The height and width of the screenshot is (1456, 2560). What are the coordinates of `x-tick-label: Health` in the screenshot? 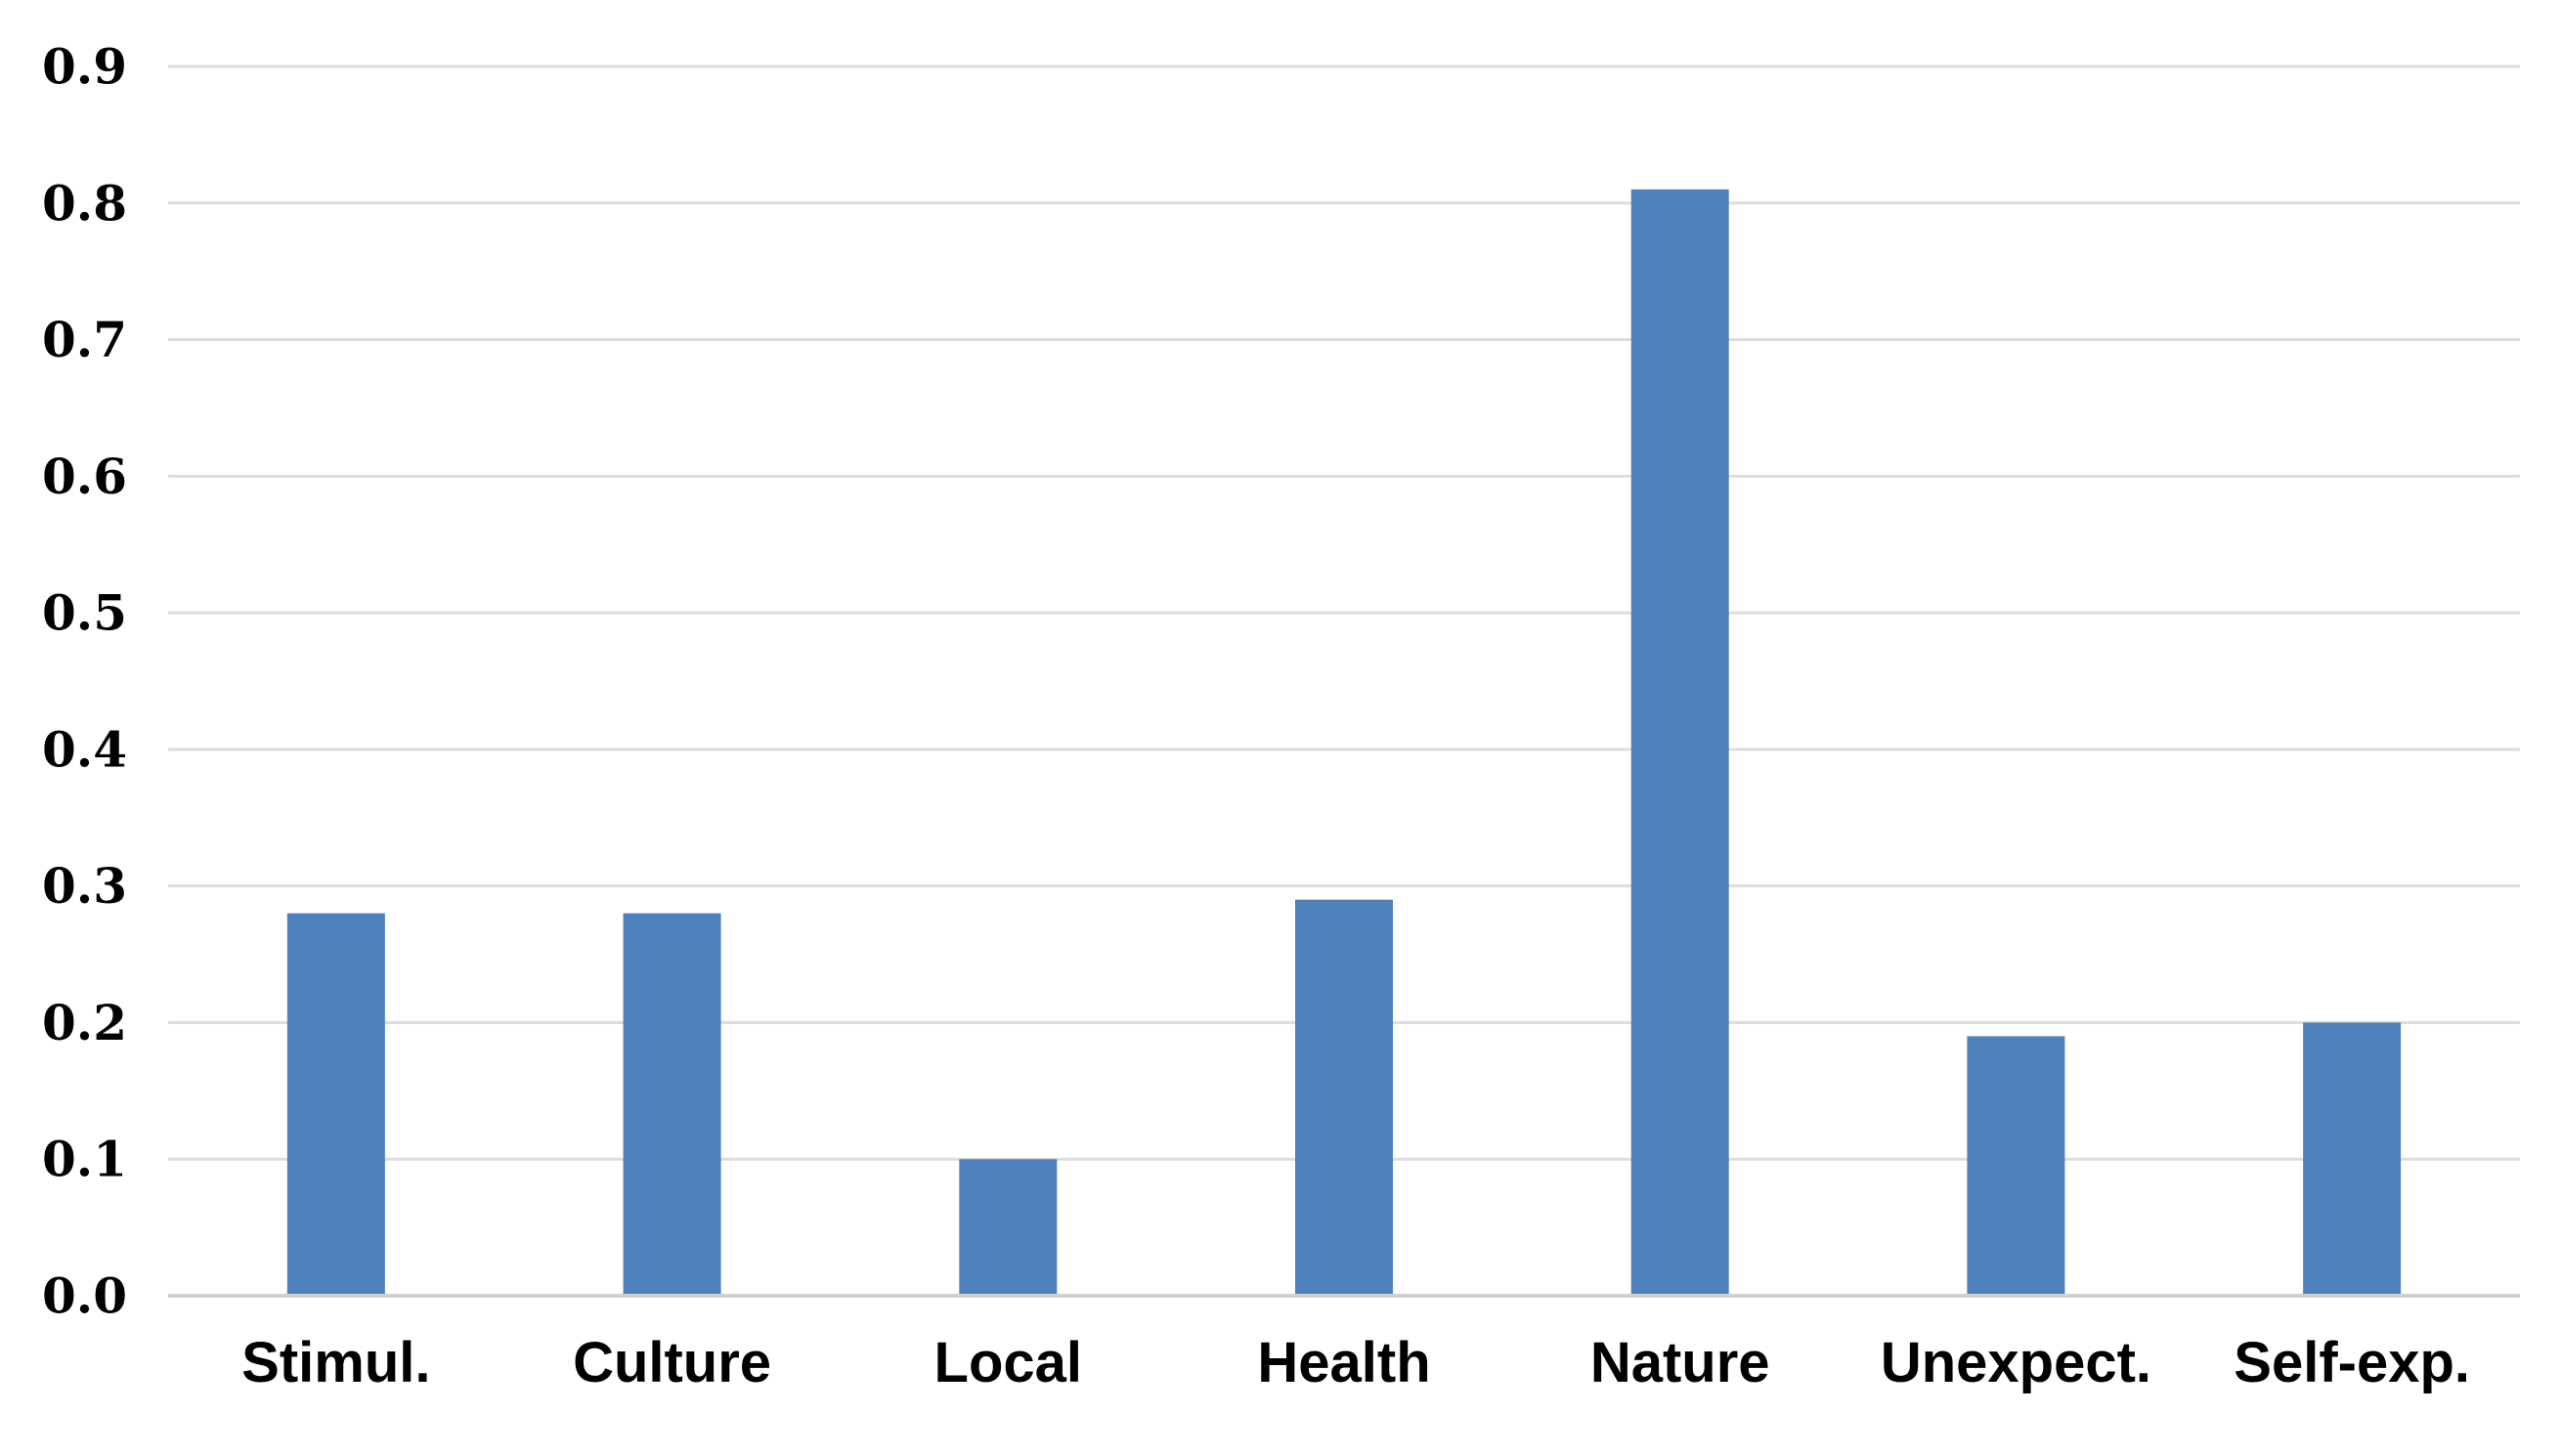 It's located at (1343, 1362).